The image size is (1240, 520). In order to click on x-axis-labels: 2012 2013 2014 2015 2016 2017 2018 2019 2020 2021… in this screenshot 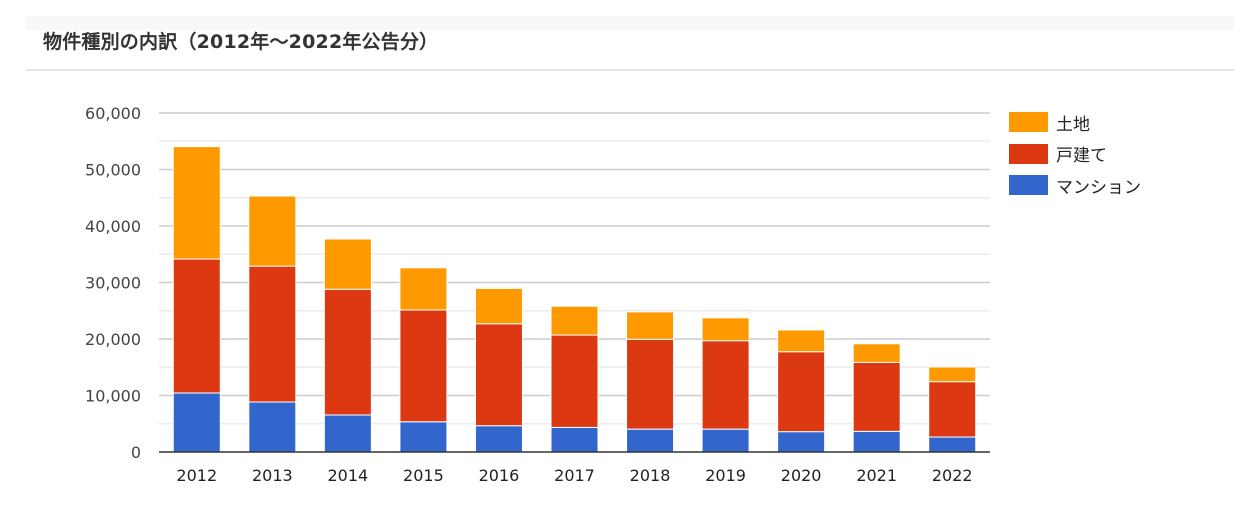, I will do `click(574, 475)`.